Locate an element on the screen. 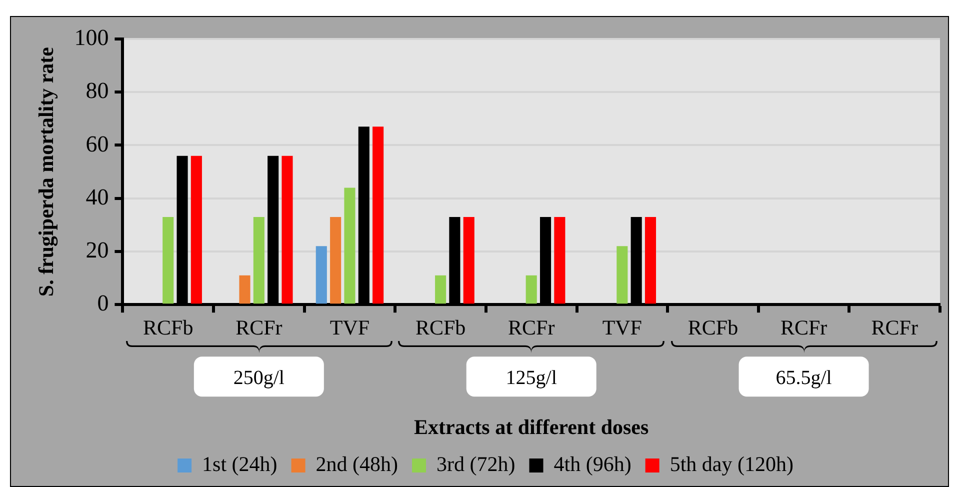 This screenshot has height=487, width=959. y-tick-label: 80 is located at coordinates (97, 91).